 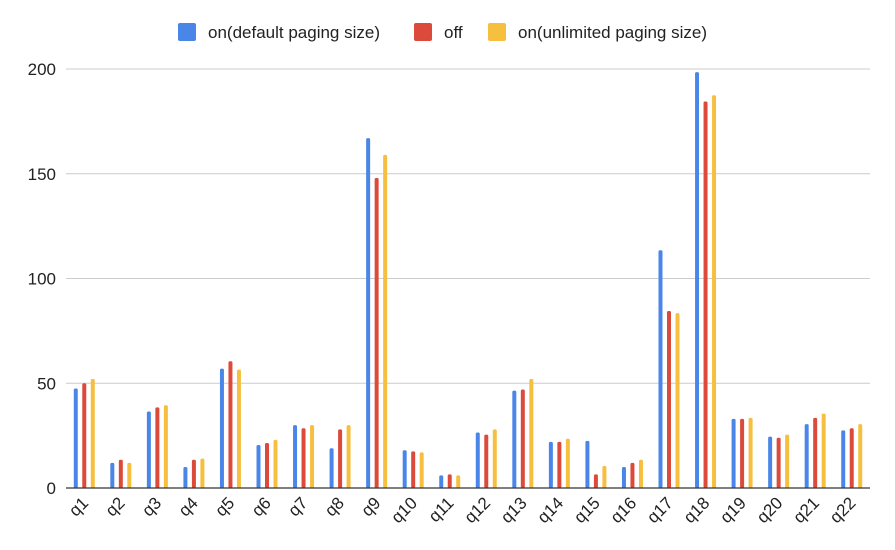 What do you see at coordinates (623, 509) in the screenshot?
I see `x-tick-label: q16` at bounding box center [623, 509].